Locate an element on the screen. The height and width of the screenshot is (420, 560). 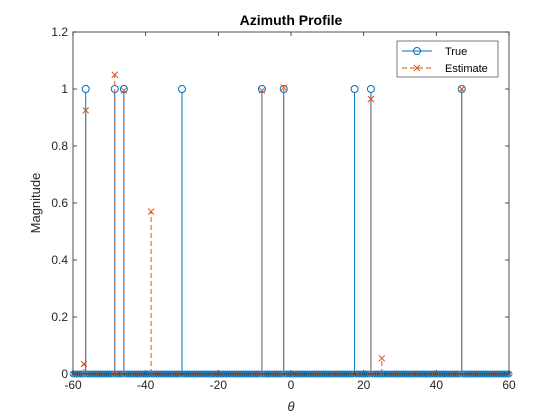
x-tick-label: 20 is located at coordinates (364, 385).